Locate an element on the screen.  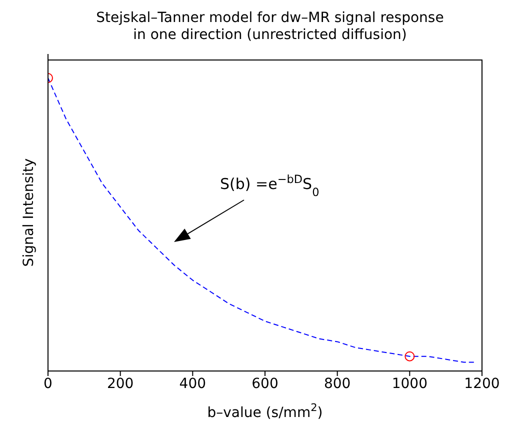
annotation: S(b) =e$^{−bD}$S$_{0}$ is located at coordinates (270, 185).